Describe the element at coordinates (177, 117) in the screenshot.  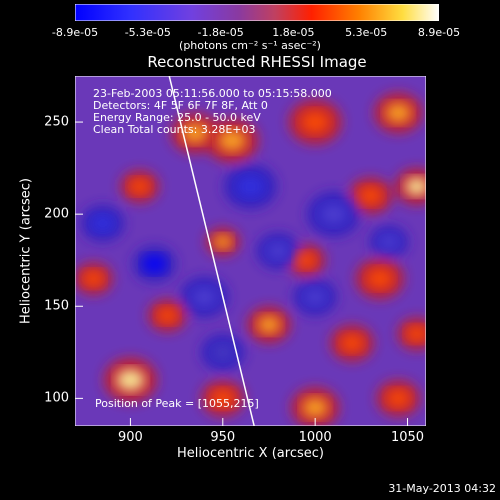
I see `annotation-energy-range: Energy Range: 25.0 - 50.0 keV` at that location.